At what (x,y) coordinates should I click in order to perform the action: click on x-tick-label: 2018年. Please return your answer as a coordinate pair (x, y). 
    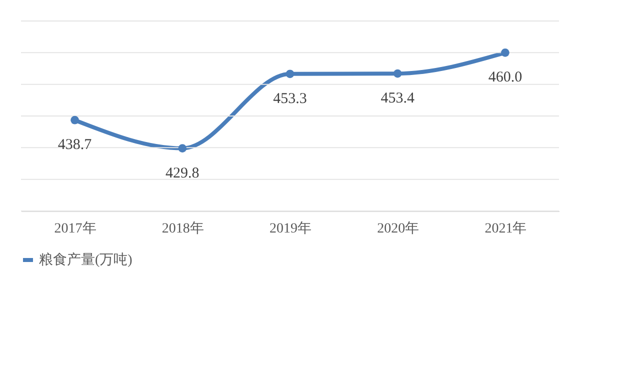
    Looking at the image, I should click on (183, 228).